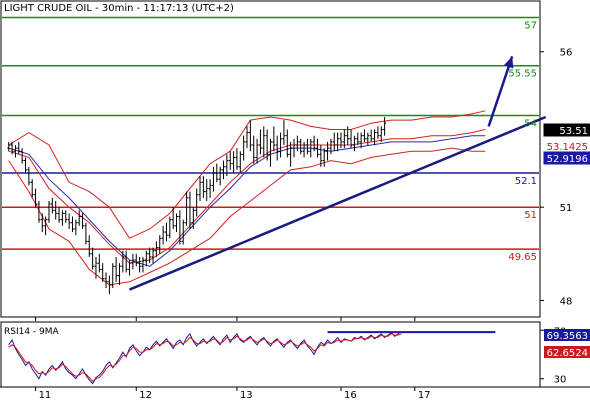  What do you see at coordinates (508, 62) in the screenshot?
I see `projection-arrow-head` at bounding box center [508, 62].